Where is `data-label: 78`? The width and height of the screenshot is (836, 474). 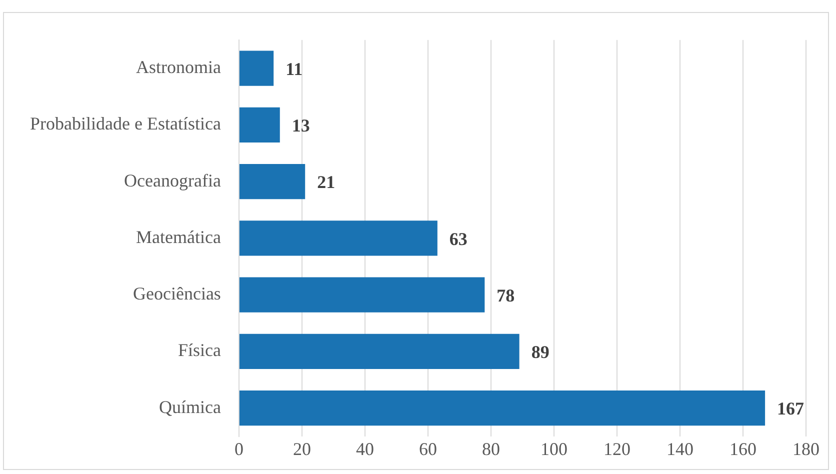
data-label: 78 is located at coordinates (505, 295).